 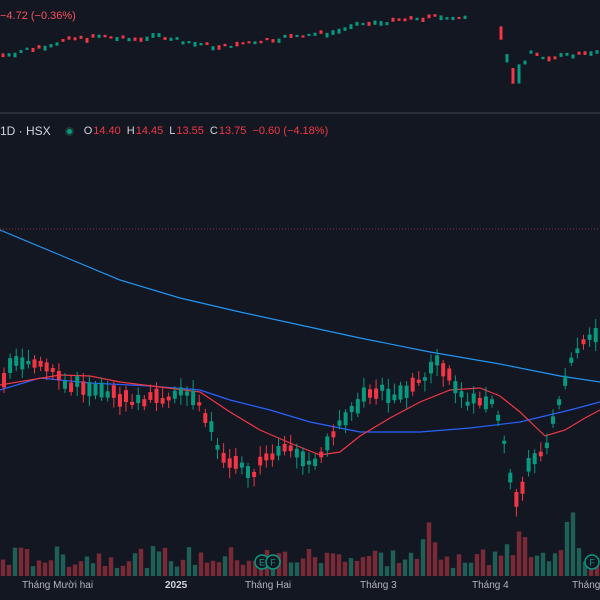 I want to click on pane-separator, so click(x=300, y=113).